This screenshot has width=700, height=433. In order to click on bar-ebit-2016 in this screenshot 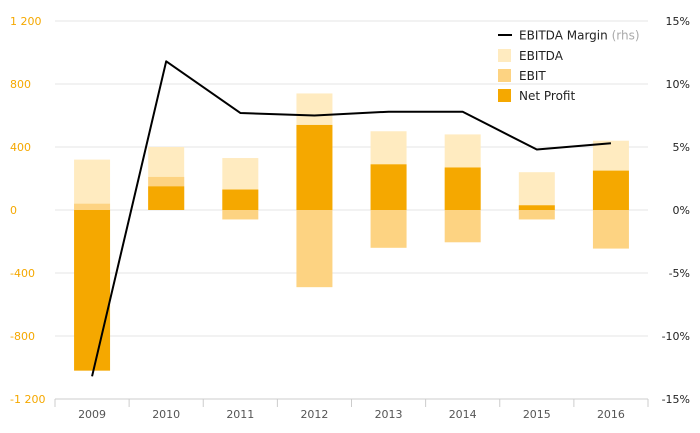, I will do `click(610, 229)`.